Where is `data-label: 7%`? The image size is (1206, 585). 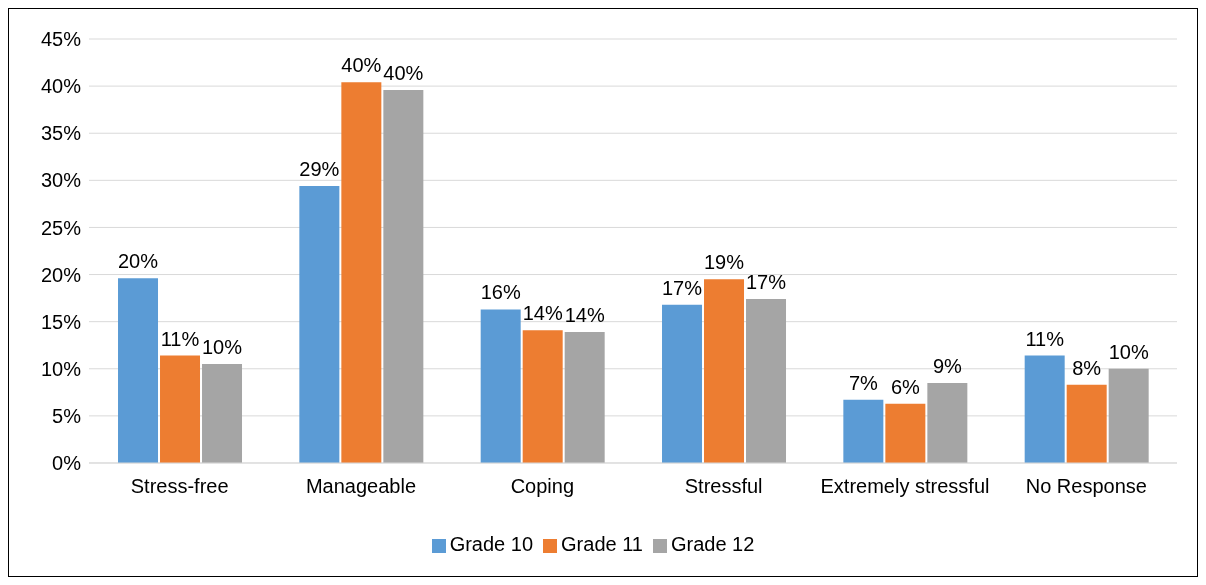 data-label: 7% is located at coordinates (863, 382).